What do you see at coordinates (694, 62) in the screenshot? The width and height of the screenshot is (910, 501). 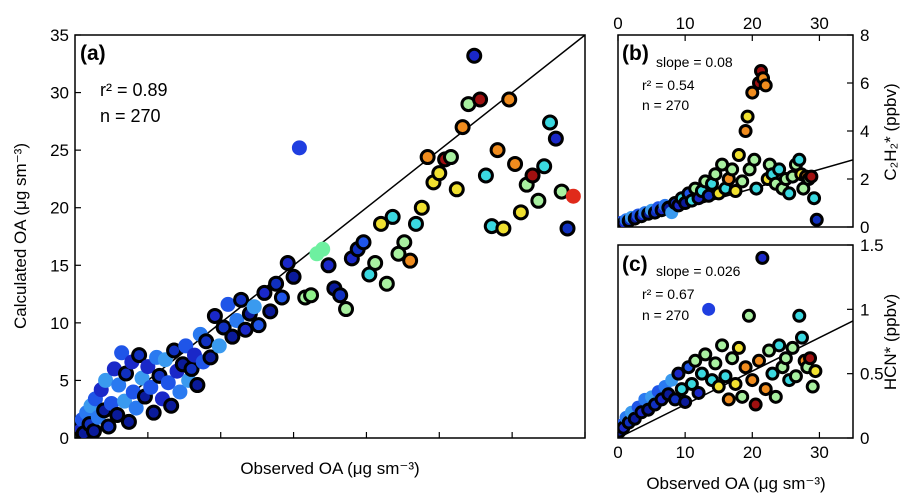 I see `panel-b-slope: slope = 0.08` at bounding box center [694, 62].